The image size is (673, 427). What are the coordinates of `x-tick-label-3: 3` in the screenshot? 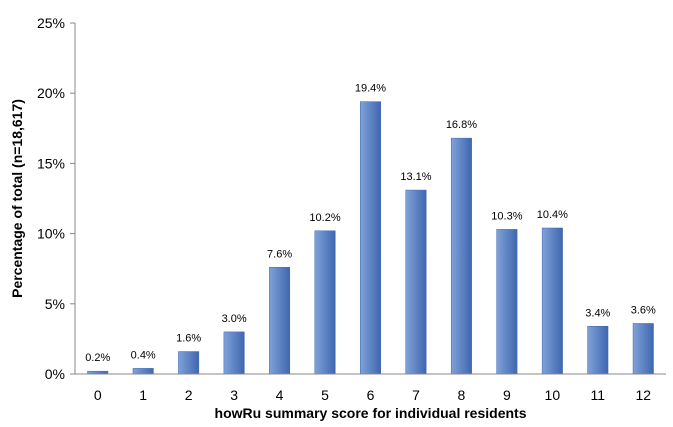 It's located at (234, 395).